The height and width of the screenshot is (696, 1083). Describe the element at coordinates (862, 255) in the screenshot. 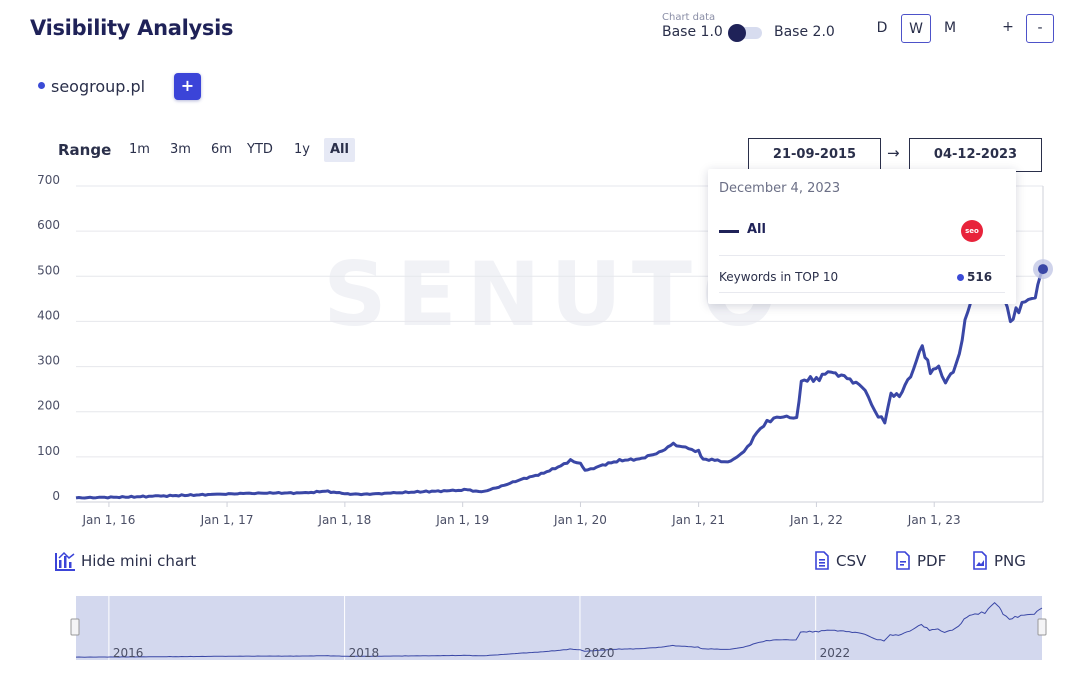

I see `tooltip-divider` at that location.